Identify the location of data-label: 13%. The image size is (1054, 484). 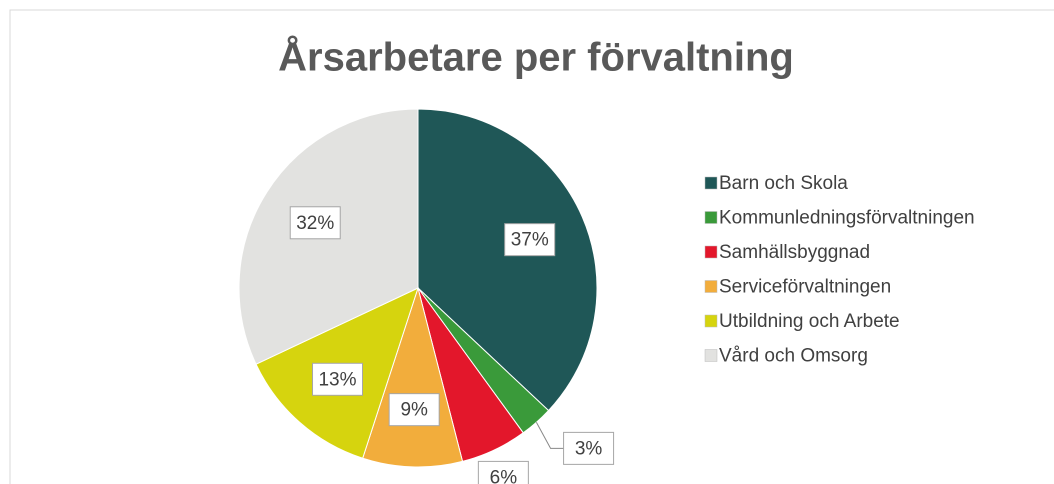
(337, 379).